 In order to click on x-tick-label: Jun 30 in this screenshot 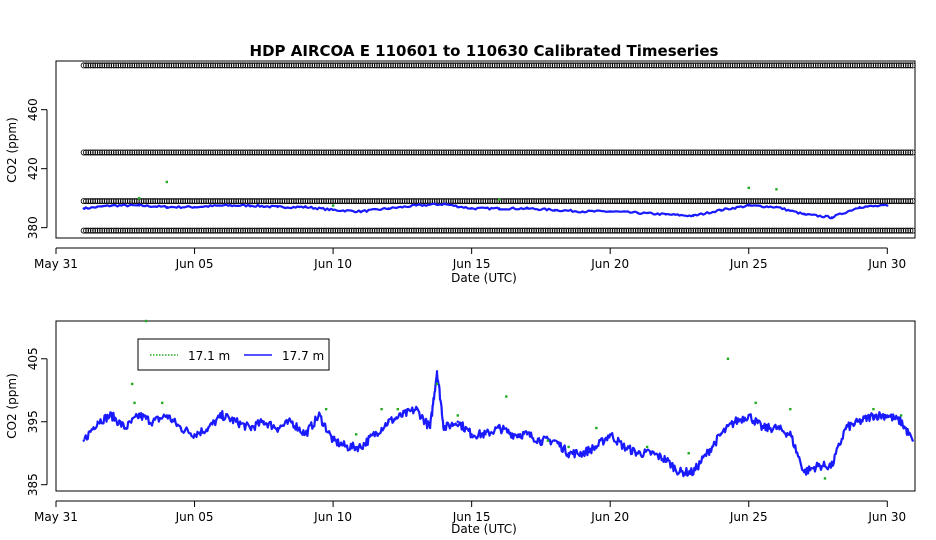, I will do `click(886, 517)`.